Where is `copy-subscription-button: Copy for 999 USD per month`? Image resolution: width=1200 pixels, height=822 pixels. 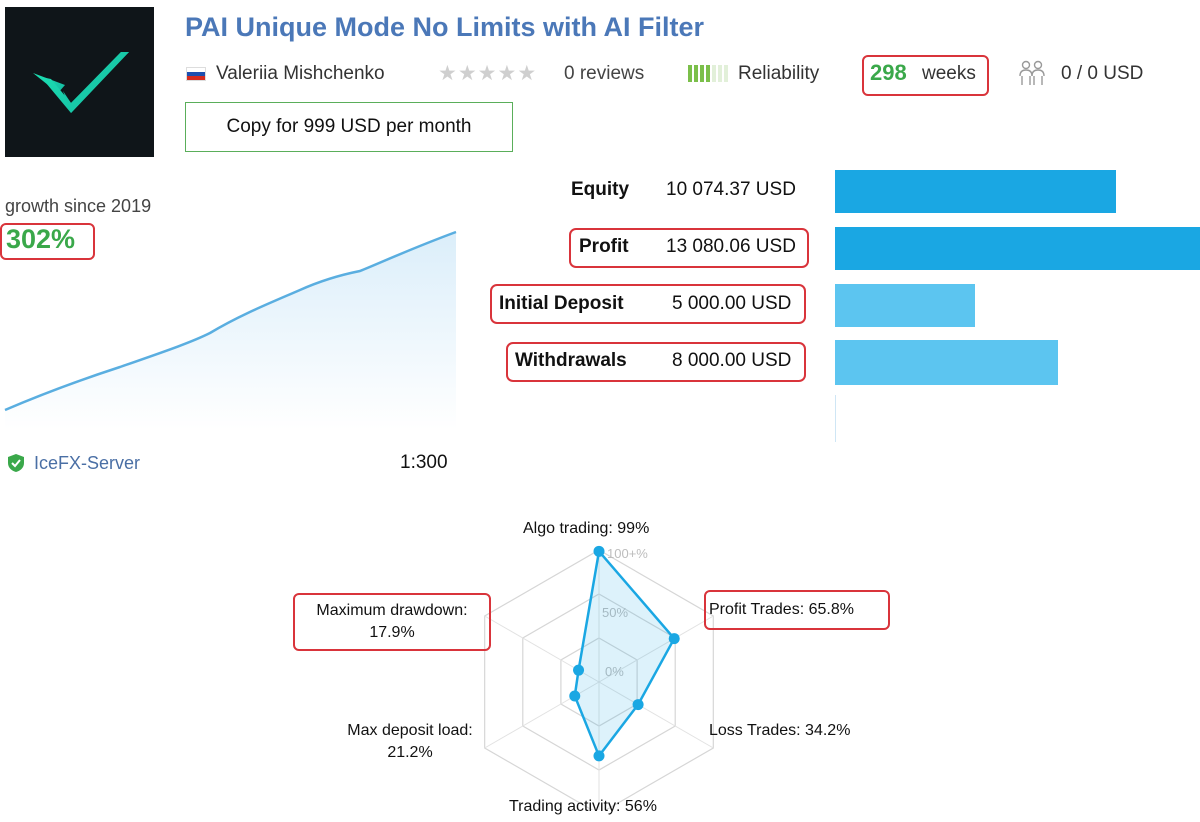 copy-subscription-button: Copy for 999 USD per month is located at coordinates (349, 127).